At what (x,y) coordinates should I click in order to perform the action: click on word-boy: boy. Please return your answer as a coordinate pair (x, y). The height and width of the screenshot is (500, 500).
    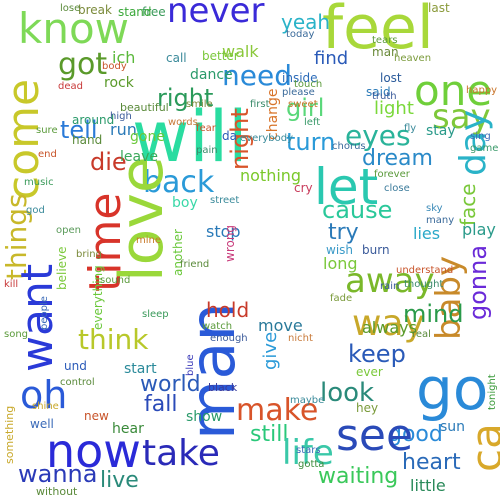
    Looking at the image, I should click on (185, 203).